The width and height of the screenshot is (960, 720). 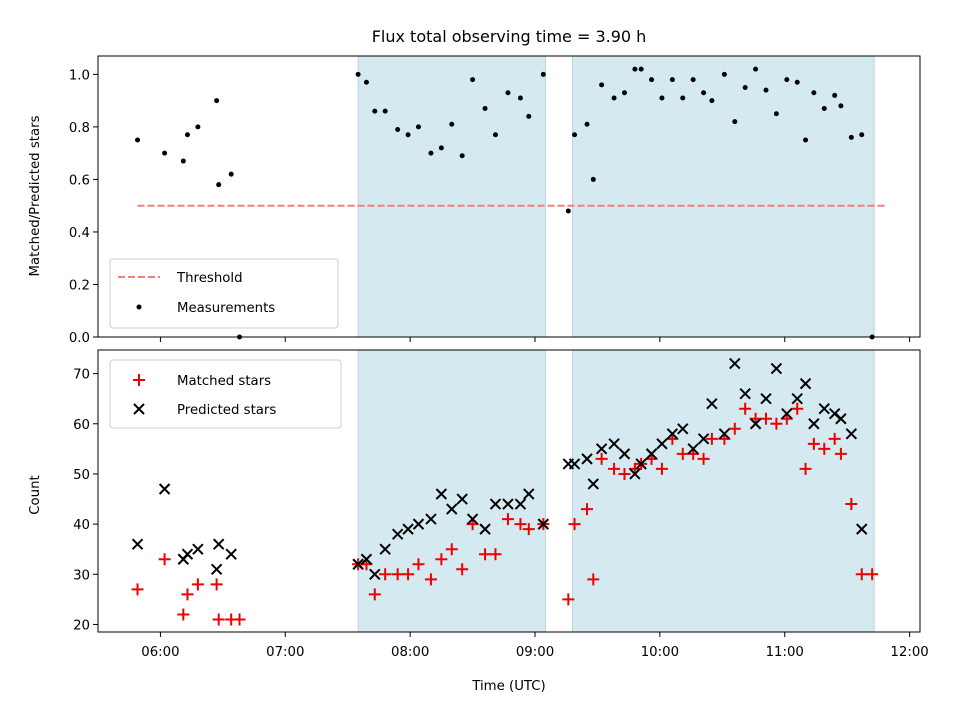 What do you see at coordinates (508, 686) in the screenshot?
I see `xlabel: Time (UTC)` at bounding box center [508, 686].